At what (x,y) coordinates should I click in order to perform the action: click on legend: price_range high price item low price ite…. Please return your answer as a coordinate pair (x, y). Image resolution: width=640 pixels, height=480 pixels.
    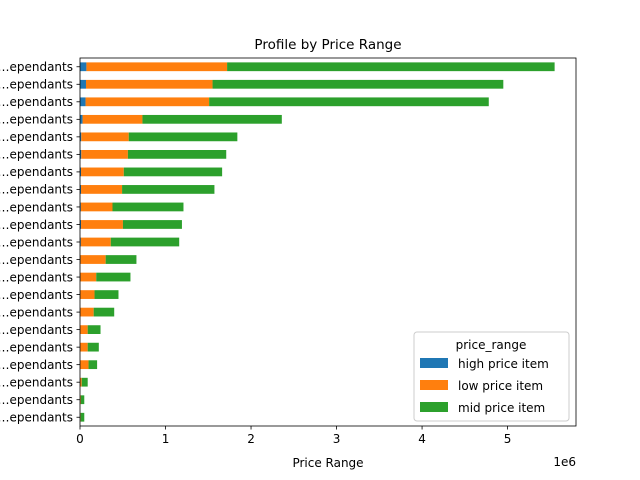
    Looking at the image, I should click on (491, 376).